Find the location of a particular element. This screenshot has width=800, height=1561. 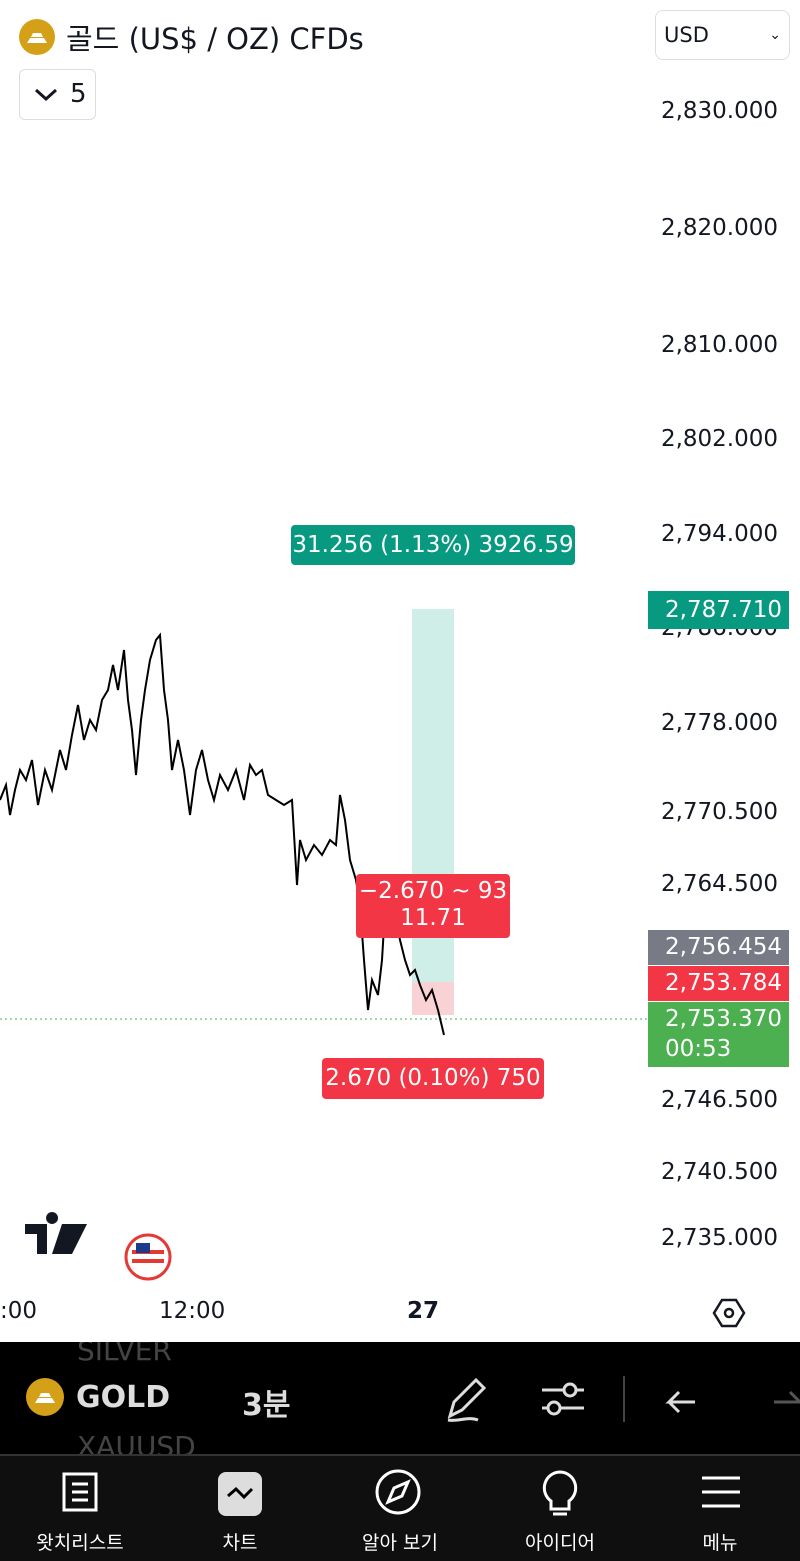

price-series is located at coordinates (222, 834).